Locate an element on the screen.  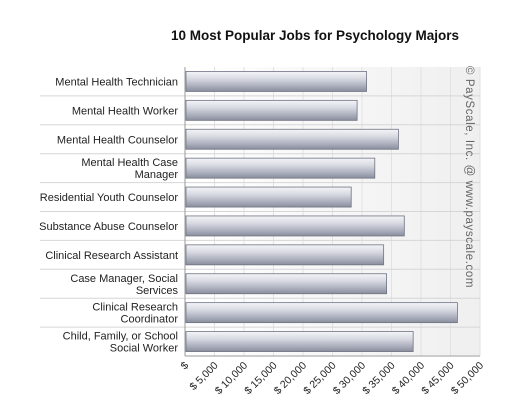
category-label: Child, Family, or School Social Worker is located at coordinates (121, 343).